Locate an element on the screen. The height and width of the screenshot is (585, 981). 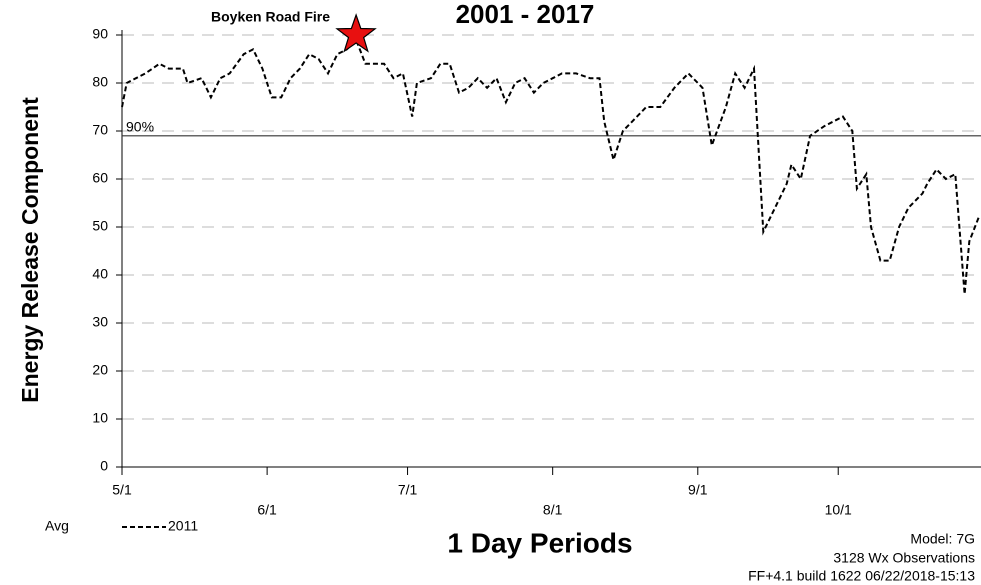
y-tick-label: 10 is located at coordinates (100, 418).